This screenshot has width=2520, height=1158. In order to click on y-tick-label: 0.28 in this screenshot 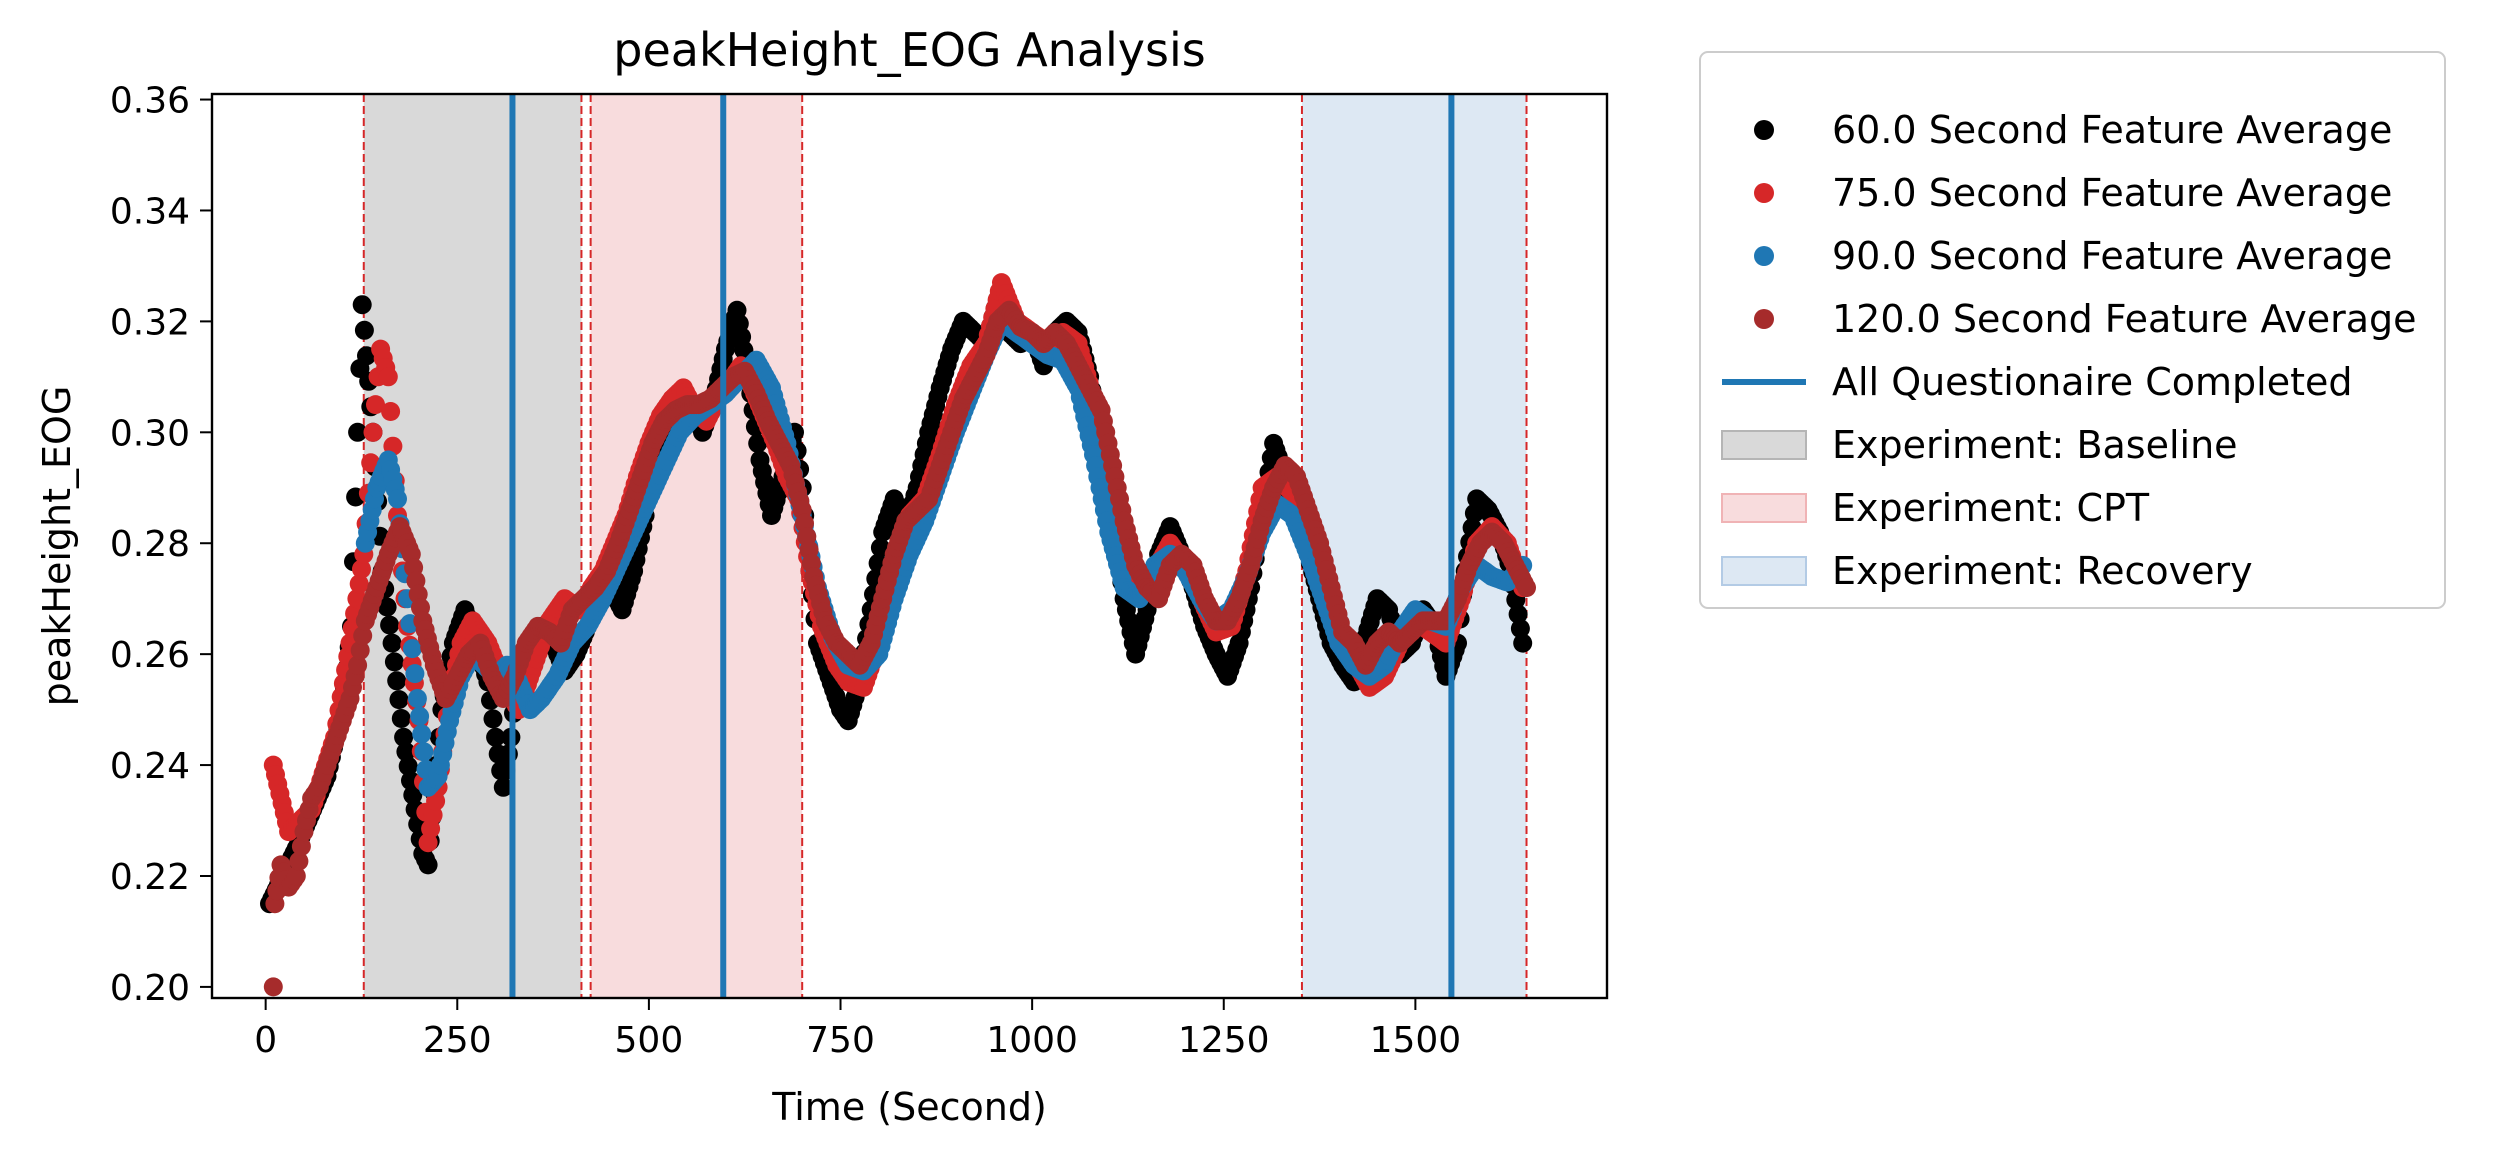, I will do `click(150, 544)`.